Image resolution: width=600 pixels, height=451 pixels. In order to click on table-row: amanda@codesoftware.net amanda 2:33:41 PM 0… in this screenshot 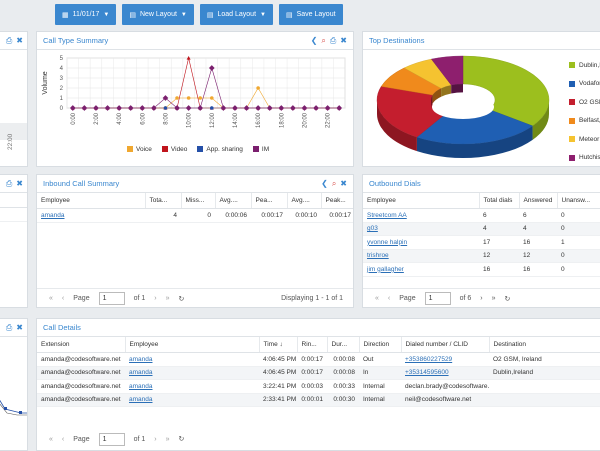, I will do `click(318, 400)`.